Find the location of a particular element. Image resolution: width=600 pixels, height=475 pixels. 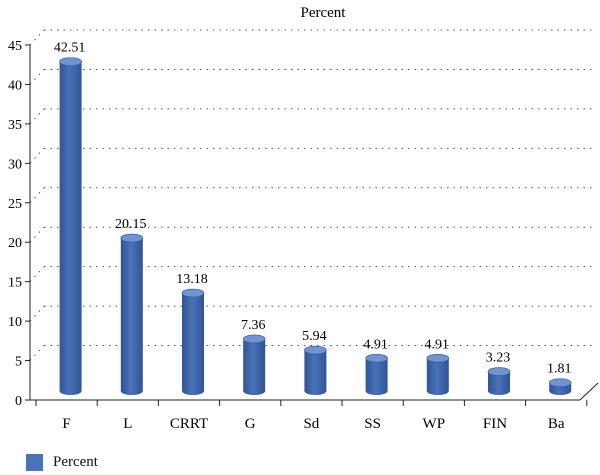

data-label: 5.94 is located at coordinates (314, 336).